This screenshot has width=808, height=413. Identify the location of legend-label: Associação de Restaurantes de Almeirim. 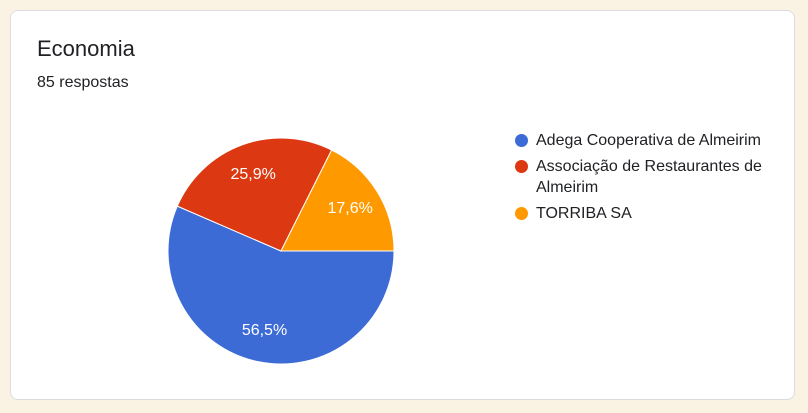
(649, 177).